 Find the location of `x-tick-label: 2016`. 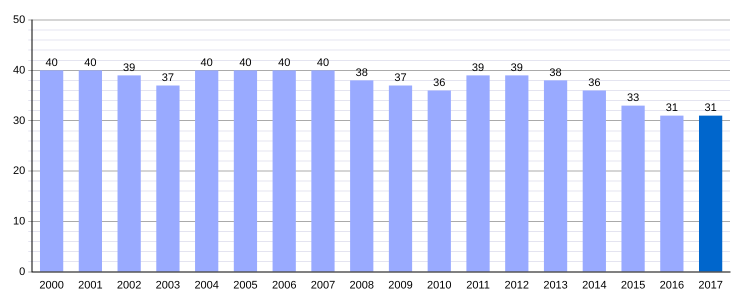

x-tick-label: 2016 is located at coordinates (672, 285).